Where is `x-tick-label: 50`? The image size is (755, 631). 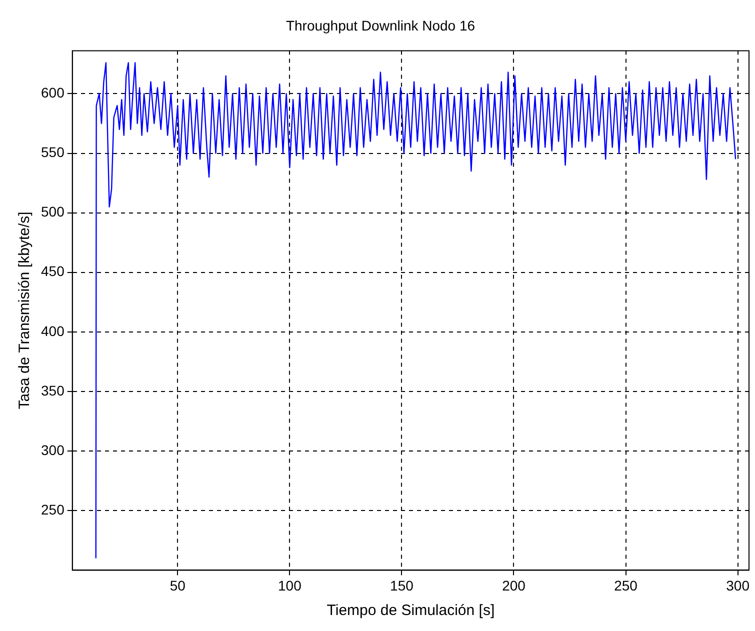 x-tick-label: 50 is located at coordinates (178, 585).